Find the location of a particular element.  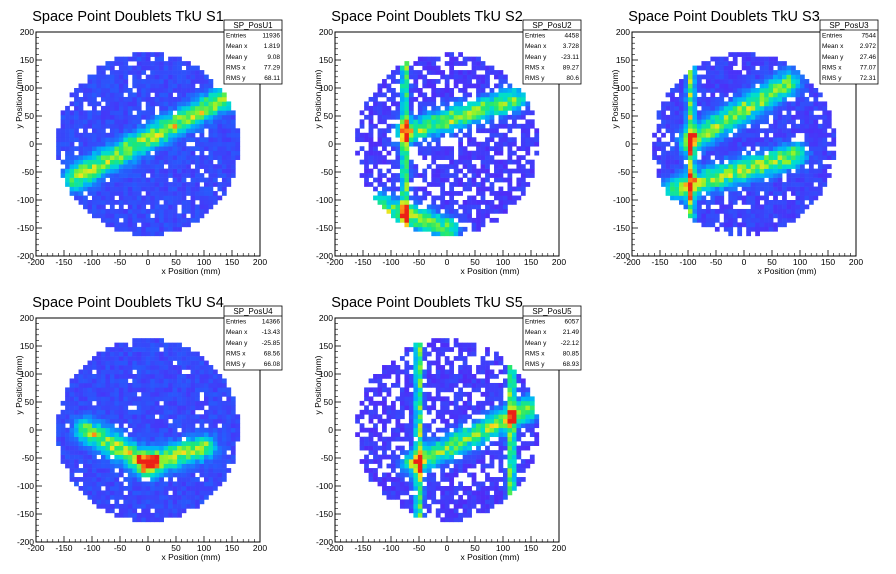

y-tick-label: 100 is located at coordinates (623, 88).